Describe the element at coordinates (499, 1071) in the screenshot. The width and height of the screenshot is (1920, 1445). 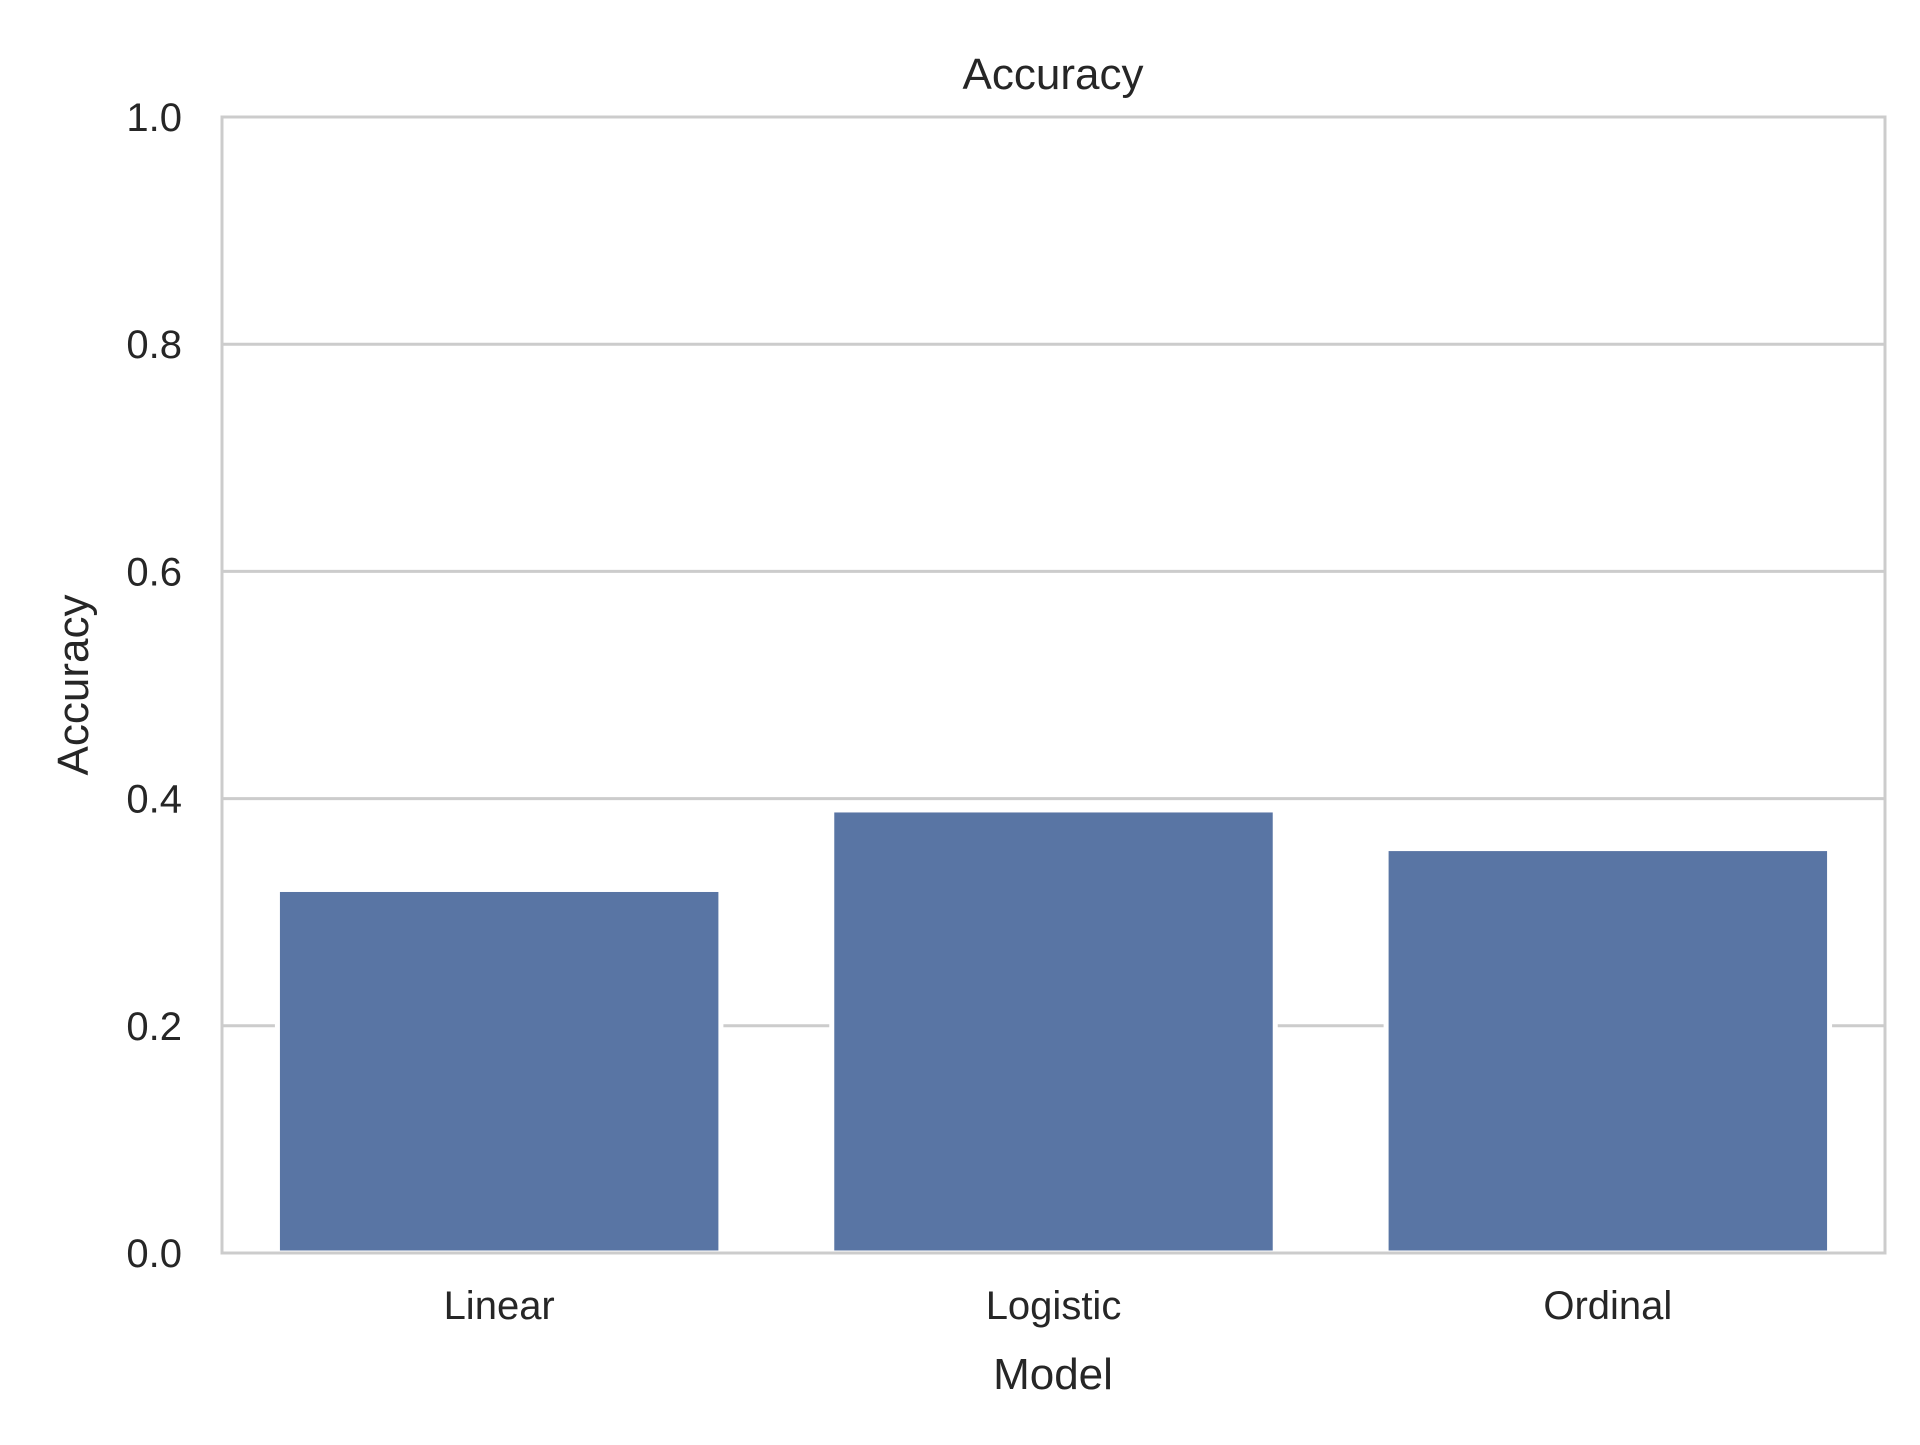
I see `bar-linear` at that location.